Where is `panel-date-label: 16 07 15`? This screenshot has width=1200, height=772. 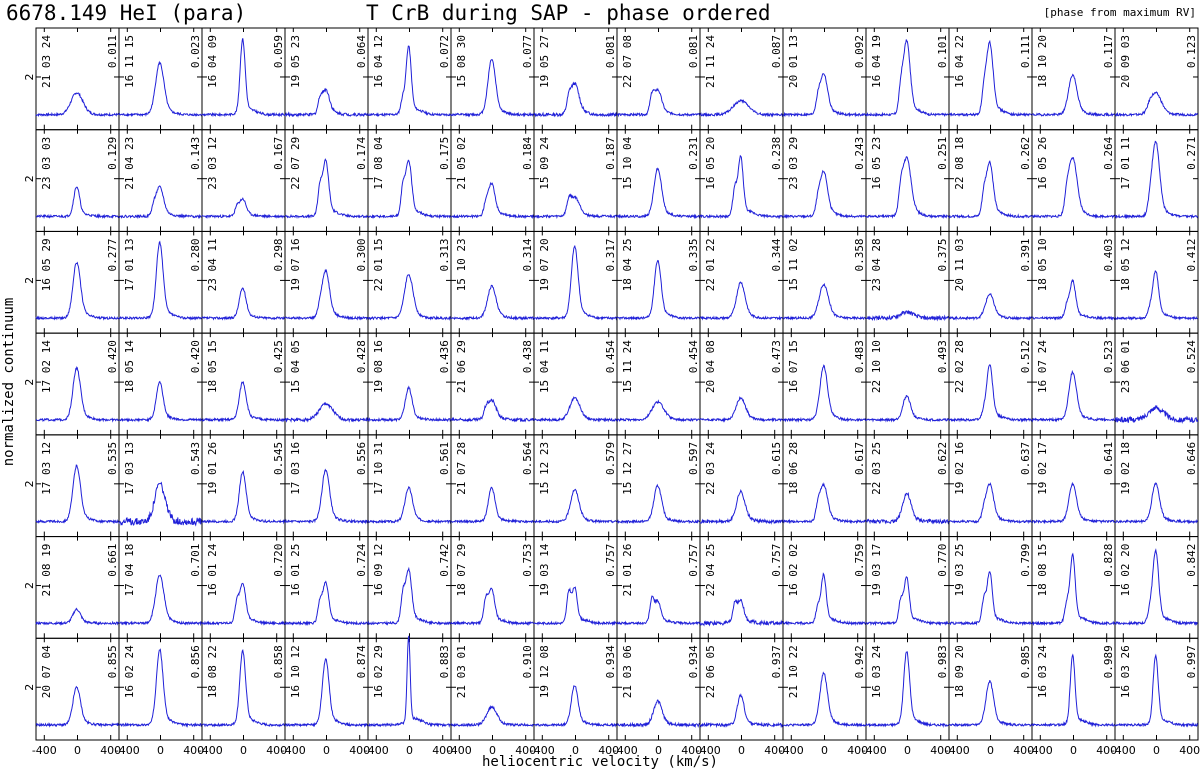 panel-date-label: 16 07 15 is located at coordinates (793, 366).